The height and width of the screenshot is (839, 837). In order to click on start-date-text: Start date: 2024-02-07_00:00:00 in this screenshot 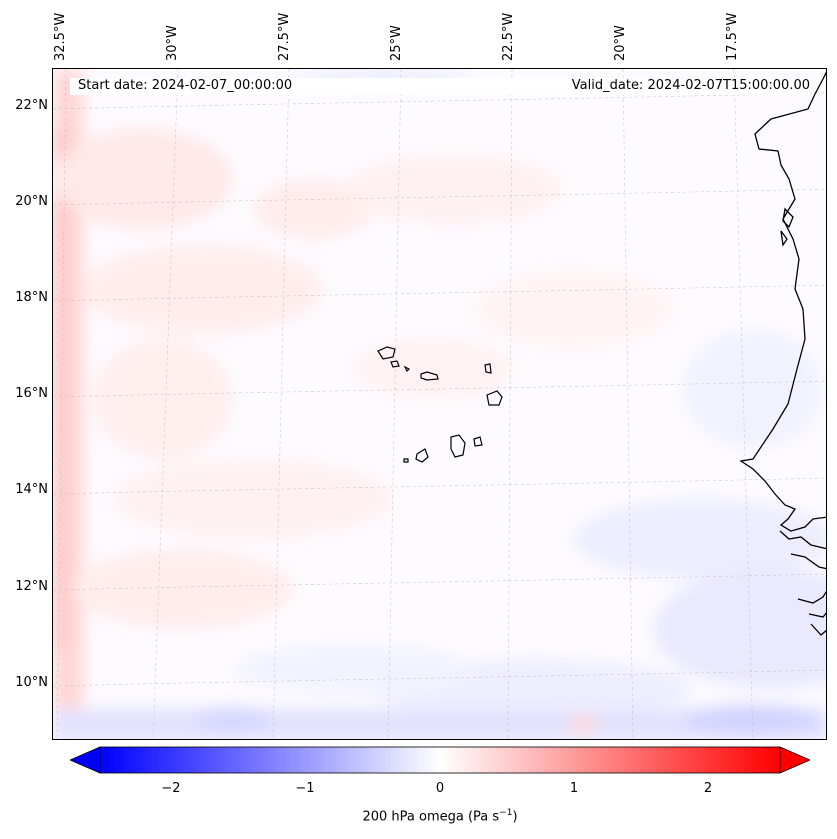, I will do `click(185, 85)`.